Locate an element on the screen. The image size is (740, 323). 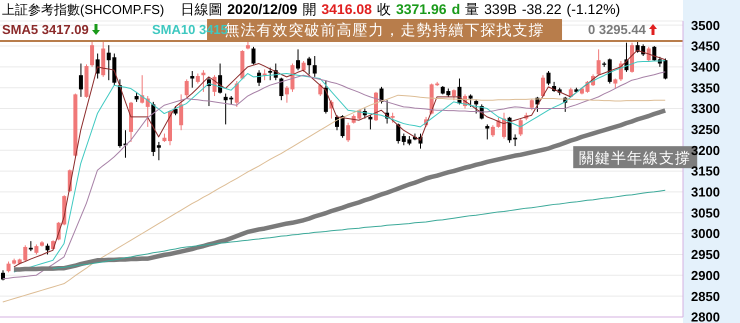
ref-line-label: 無法有效突破前高壓力，走勢持續下探找支撐 is located at coordinates (384, 31).